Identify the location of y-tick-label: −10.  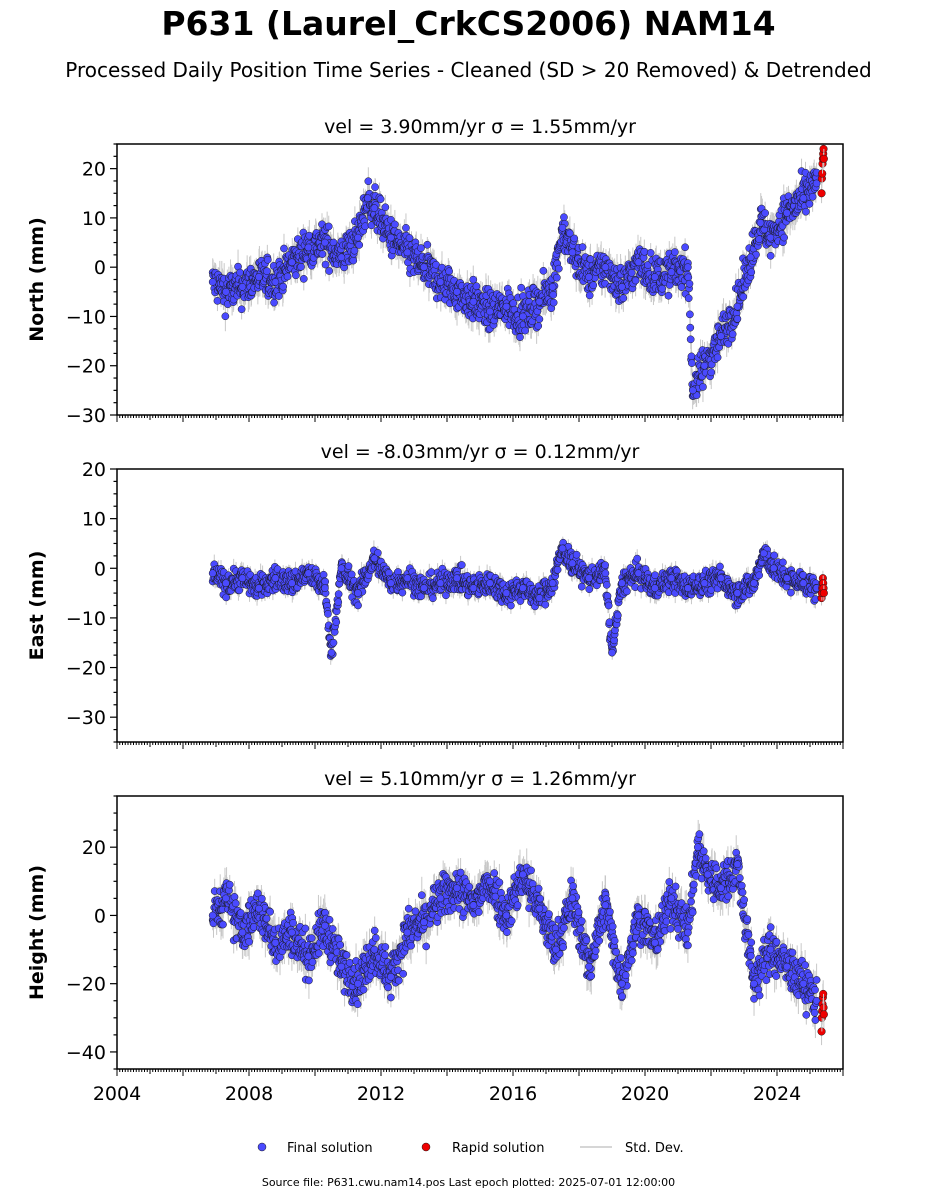
(86, 317).